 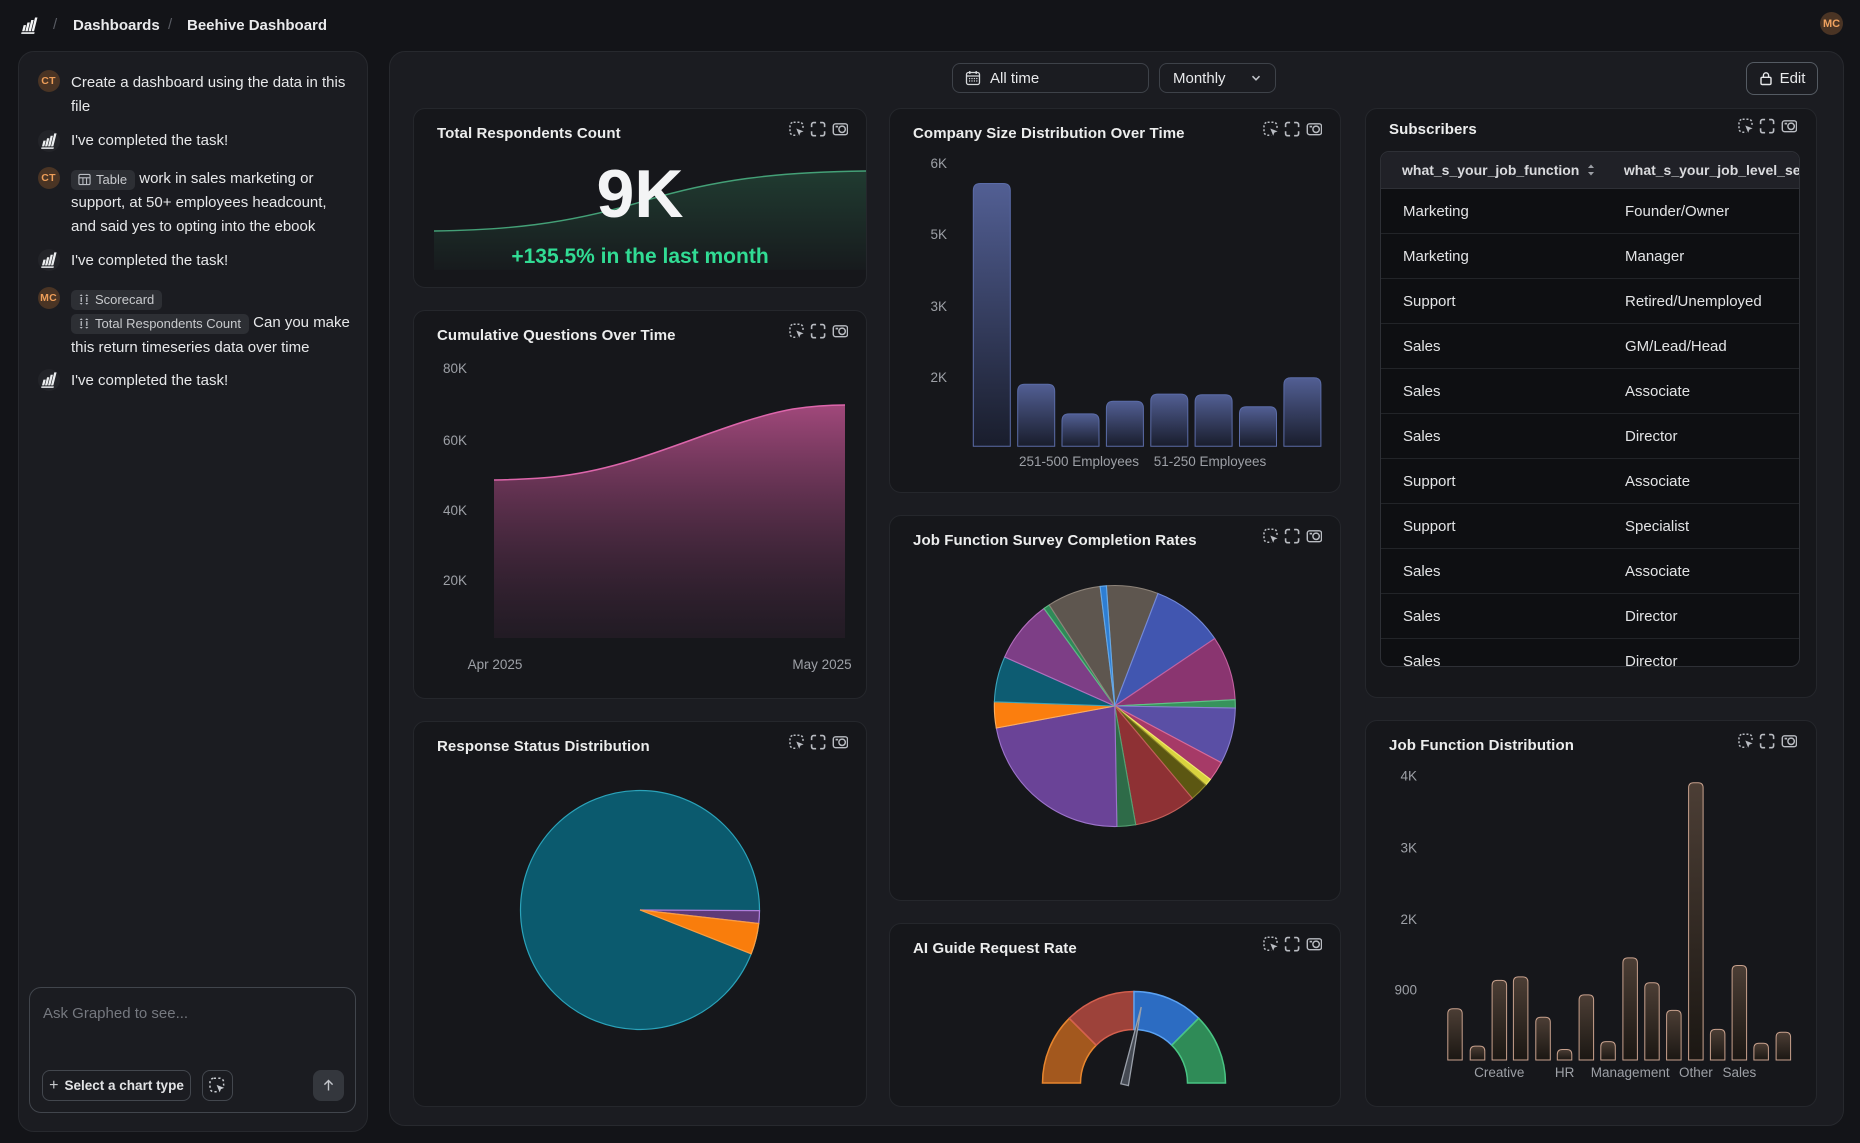 I want to click on svg-text: 40K, so click(x=455, y=510).